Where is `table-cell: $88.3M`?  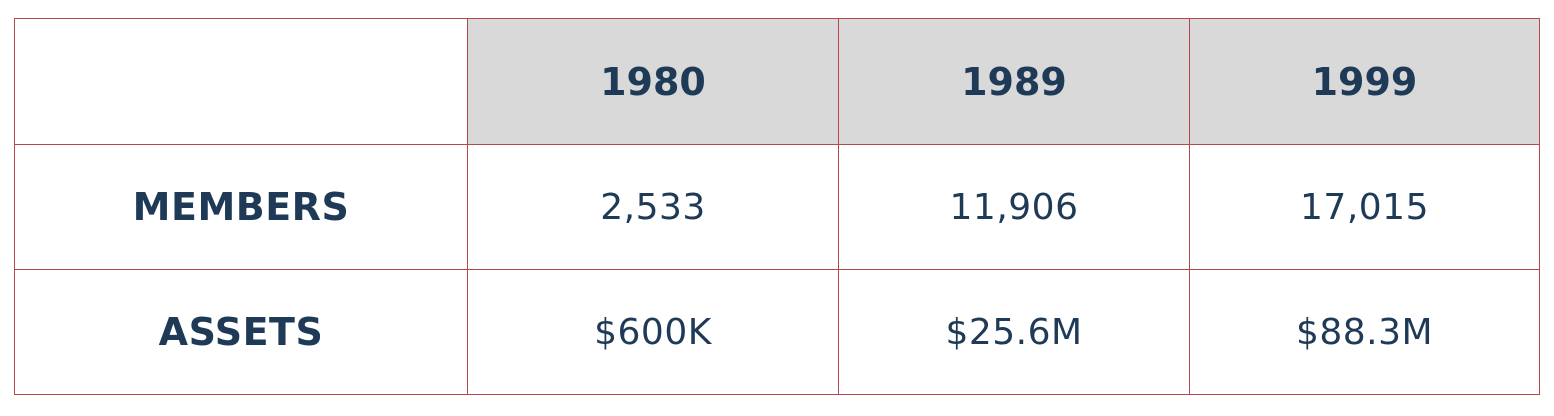 table-cell: $88.3M is located at coordinates (1364, 332).